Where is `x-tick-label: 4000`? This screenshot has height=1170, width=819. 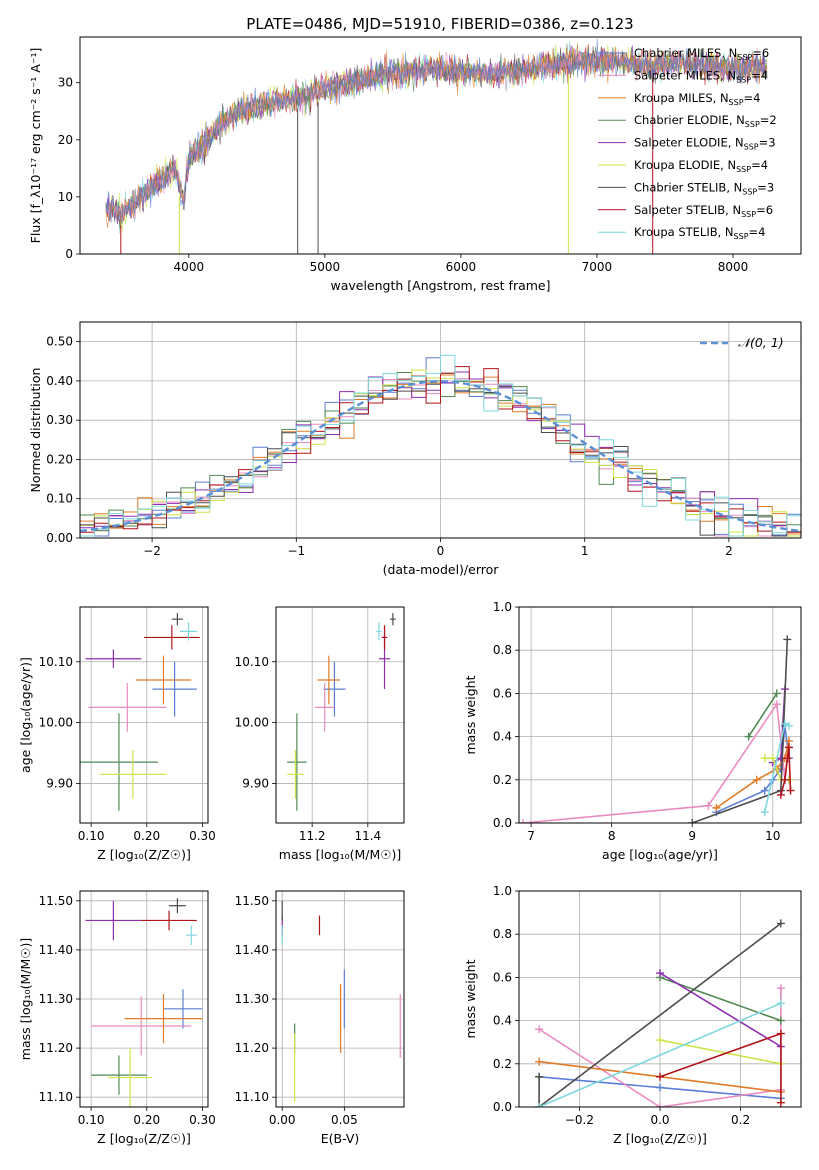 x-tick-label: 4000 is located at coordinates (189, 267).